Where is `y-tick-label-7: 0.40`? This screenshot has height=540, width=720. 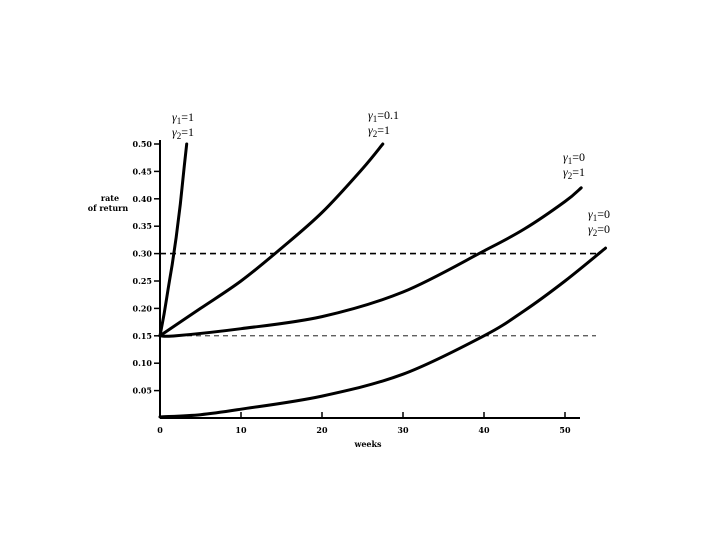 y-tick-label-7: 0.40 is located at coordinates (143, 199).